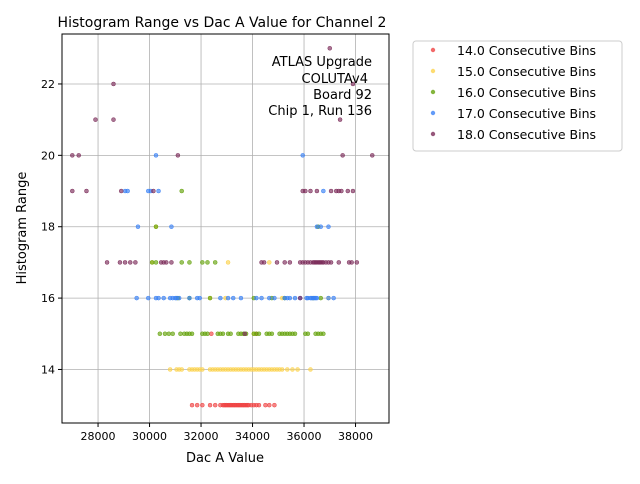 The image size is (640, 484). Describe the element at coordinates (201, 436) in the screenshot. I see `x-tick-label: 32000` at that location.